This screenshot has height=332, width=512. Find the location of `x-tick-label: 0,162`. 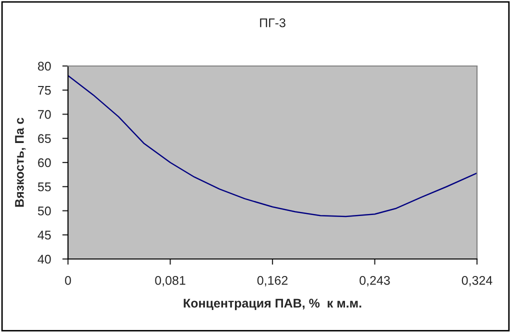

x-tick-label: 0,162 is located at coordinates (272, 281).